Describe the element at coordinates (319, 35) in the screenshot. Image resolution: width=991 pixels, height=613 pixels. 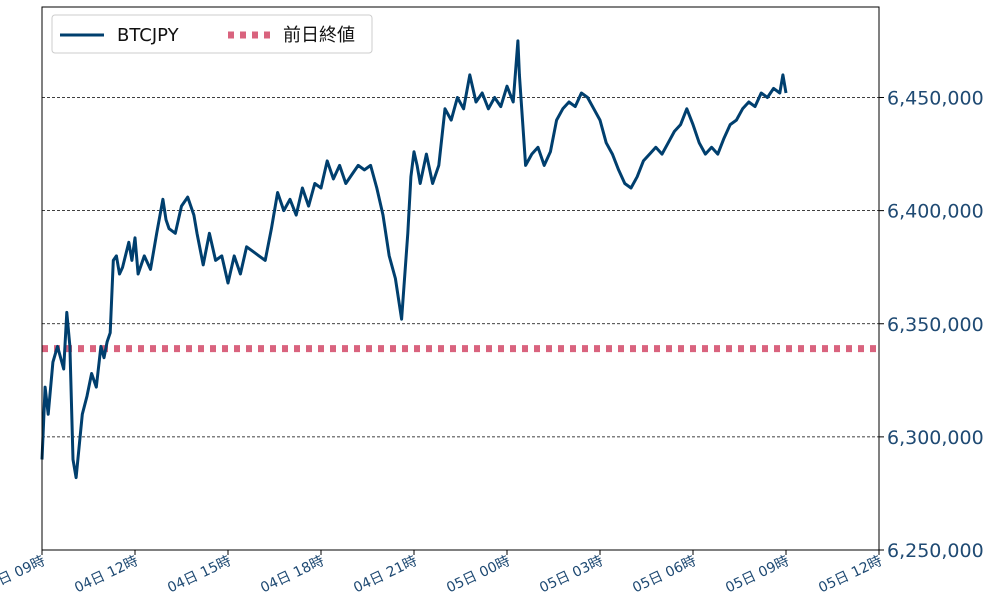
I see `legend-label-prev-close: 前日終値` at that location.